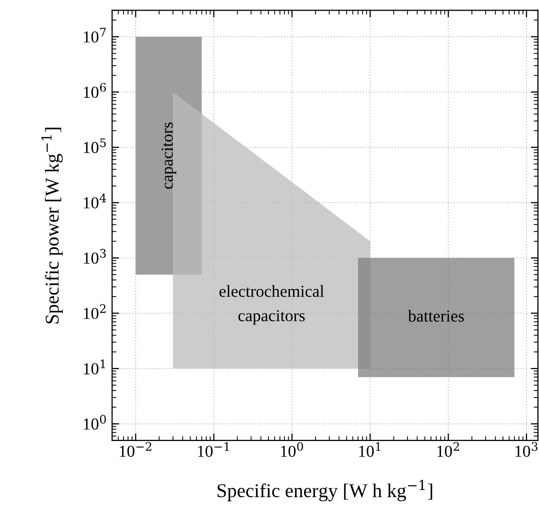  Describe the element at coordinates (95, 422) in the screenshot. I see `y-tick-label: 10$^{0}$` at that location.